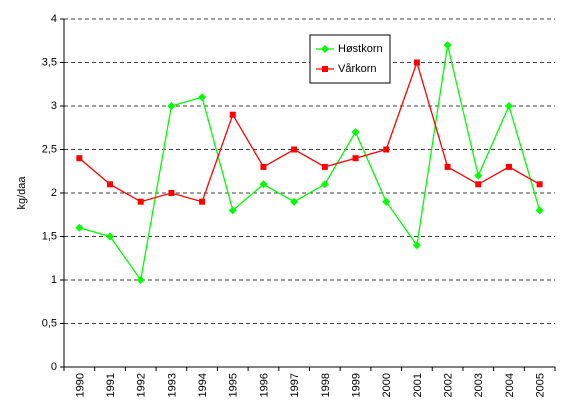  What do you see at coordinates (356, 385) in the screenshot?
I see `x-tick-label: 1999` at bounding box center [356, 385].